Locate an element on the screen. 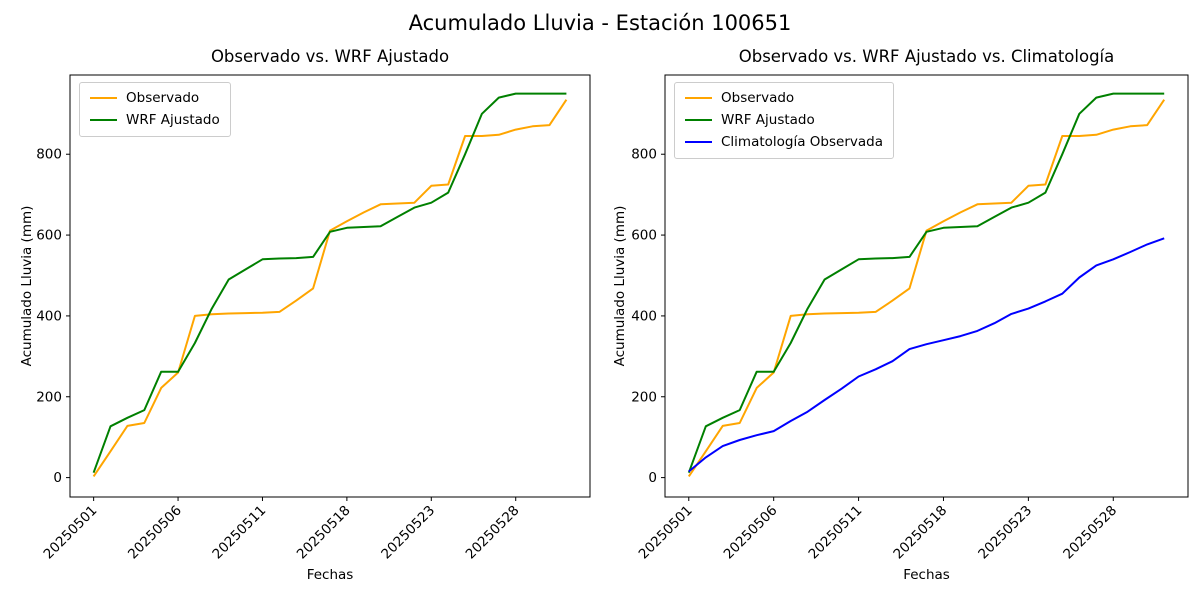 This screenshot has height=600, width=1200. right-x-axis-label: Fechas is located at coordinates (926, 575).